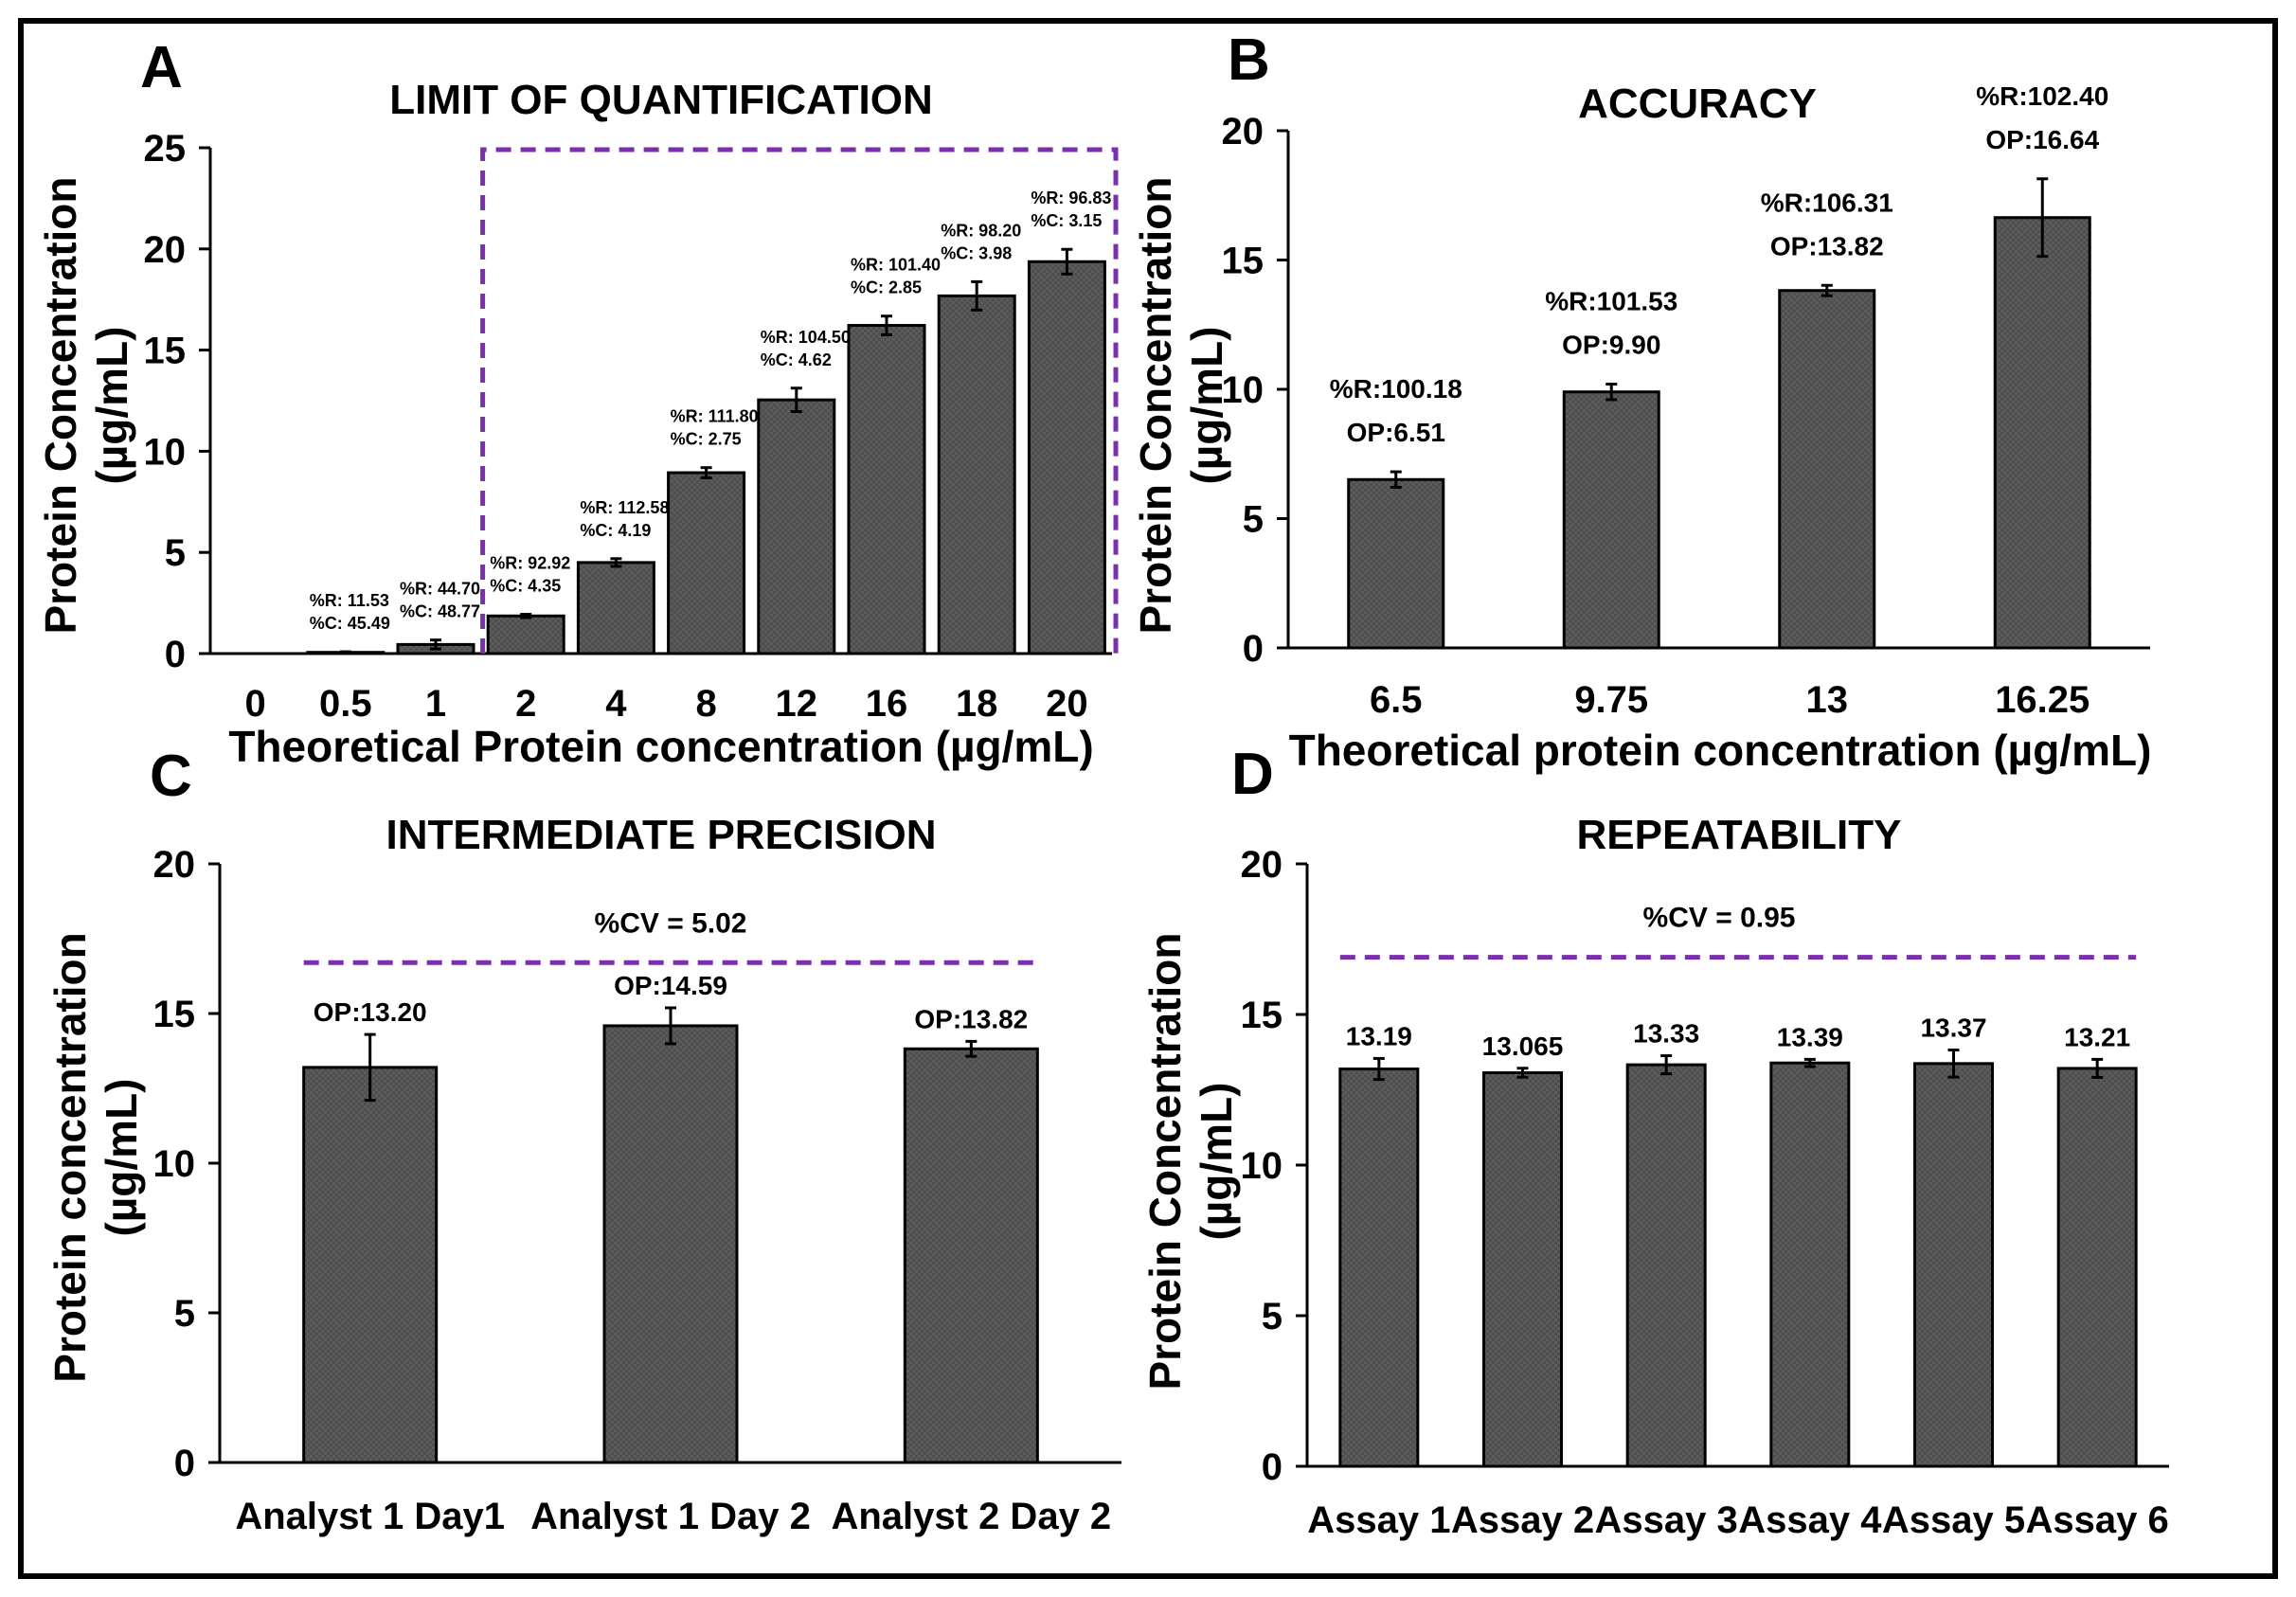  Describe the element at coordinates (705, 704) in the screenshot. I see `panel-a-x-tick-label: 8` at that location.